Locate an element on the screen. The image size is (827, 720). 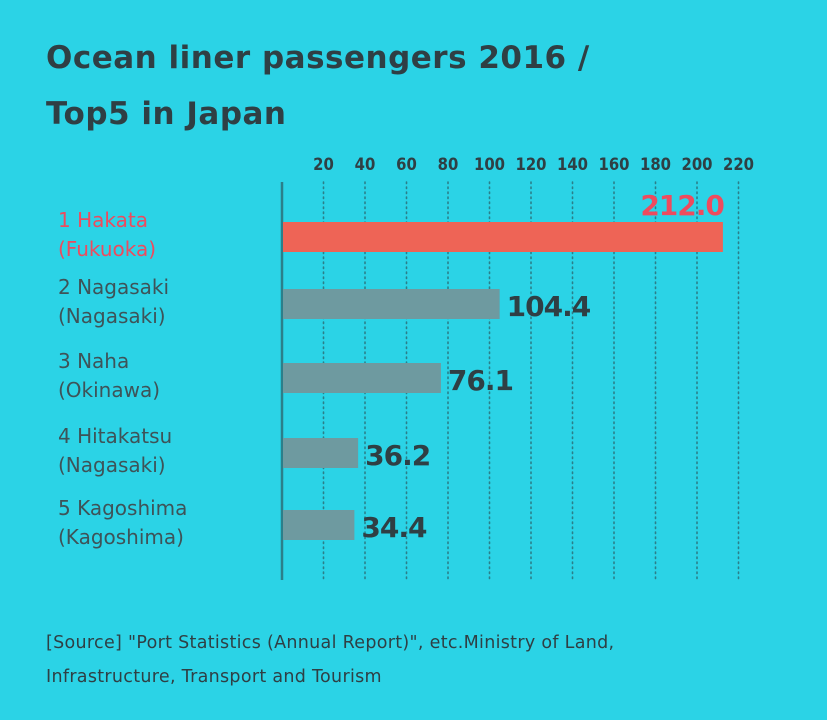
category-label-4-line-2: (Nagasaki) is located at coordinates (112, 465).